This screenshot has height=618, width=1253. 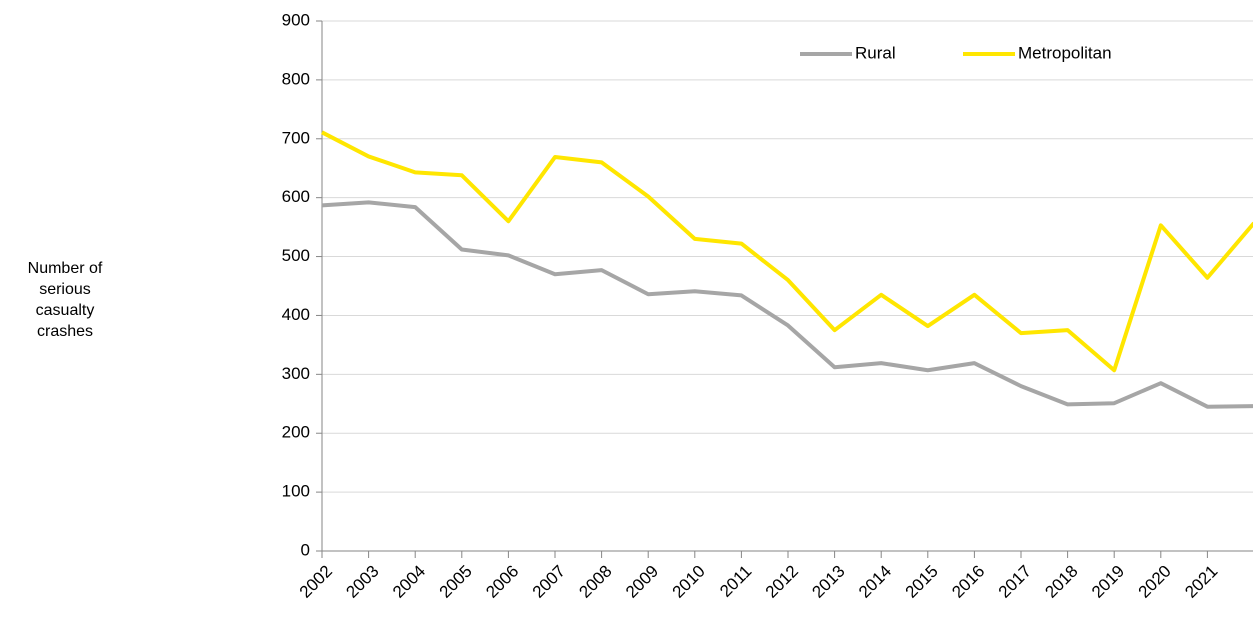 What do you see at coordinates (549, 582) in the screenshot?
I see `x-tick-label: 2007` at bounding box center [549, 582].